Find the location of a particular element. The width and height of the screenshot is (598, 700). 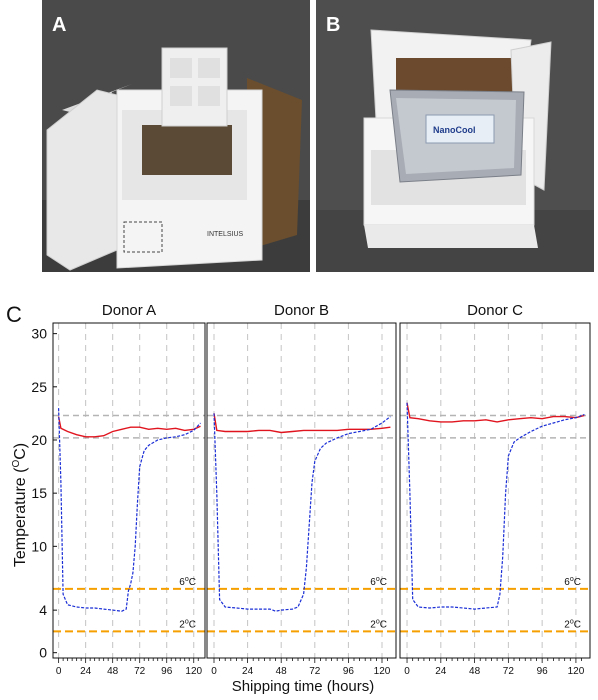

panel-b-label: B is located at coordinates (333, 25).